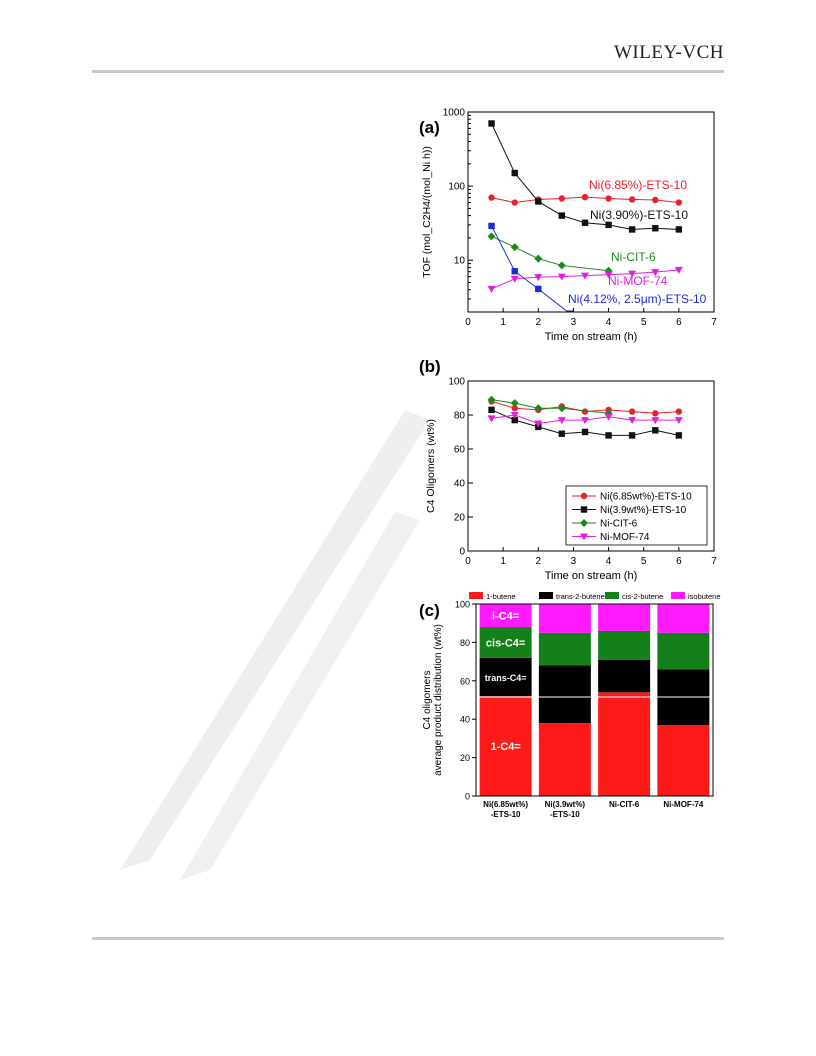 The height and width of the screenshot is (1056, 816). Describe the element at coordinates (633, 257) in the screenshot. I see `series-label: Ni-CIT-6` at that location.